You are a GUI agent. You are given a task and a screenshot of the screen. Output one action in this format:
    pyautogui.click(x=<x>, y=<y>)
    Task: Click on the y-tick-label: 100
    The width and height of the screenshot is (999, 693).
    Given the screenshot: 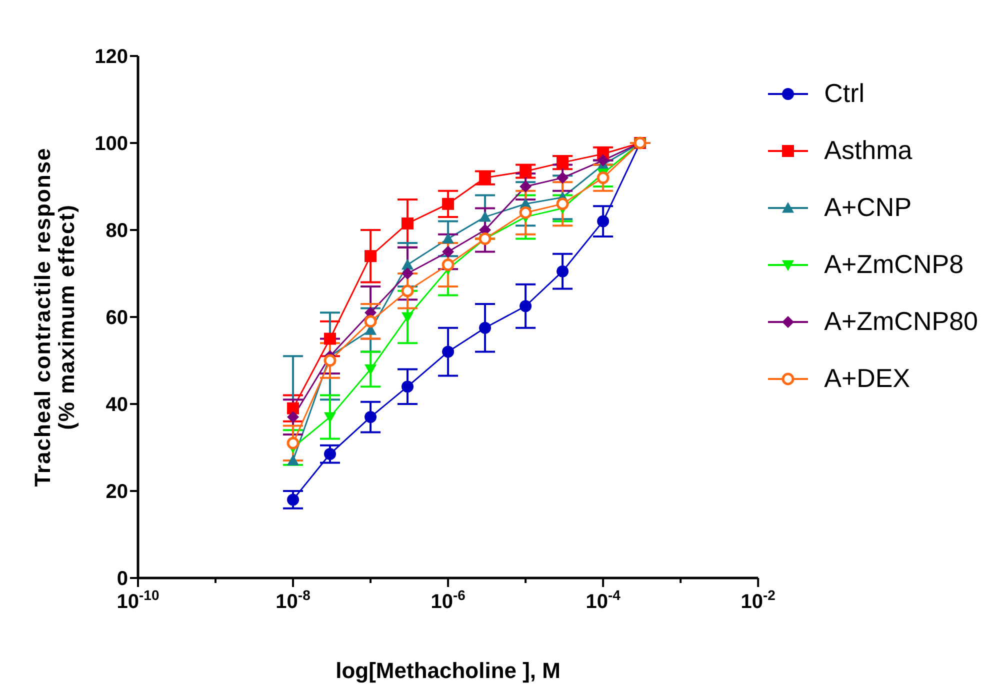 What is the action you would take?
    pyautogui.click(x=111, y=144)
    